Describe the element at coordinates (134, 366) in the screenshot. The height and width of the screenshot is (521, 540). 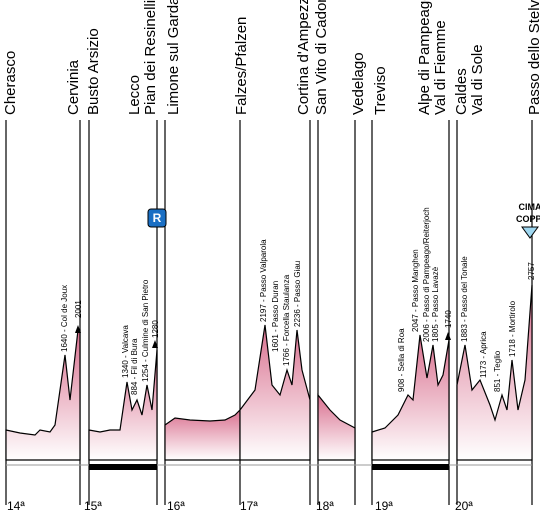
I see `climb-label: 884 - Fil di Bura` at that location.